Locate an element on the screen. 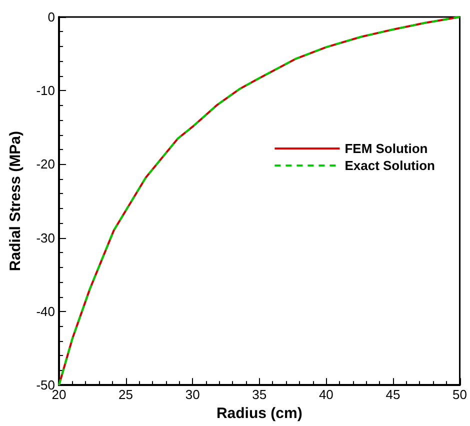 Image resolution: width=470 pixels, height=426 pixels. y-tick-label: 0 is located at coordinates (51, 17).